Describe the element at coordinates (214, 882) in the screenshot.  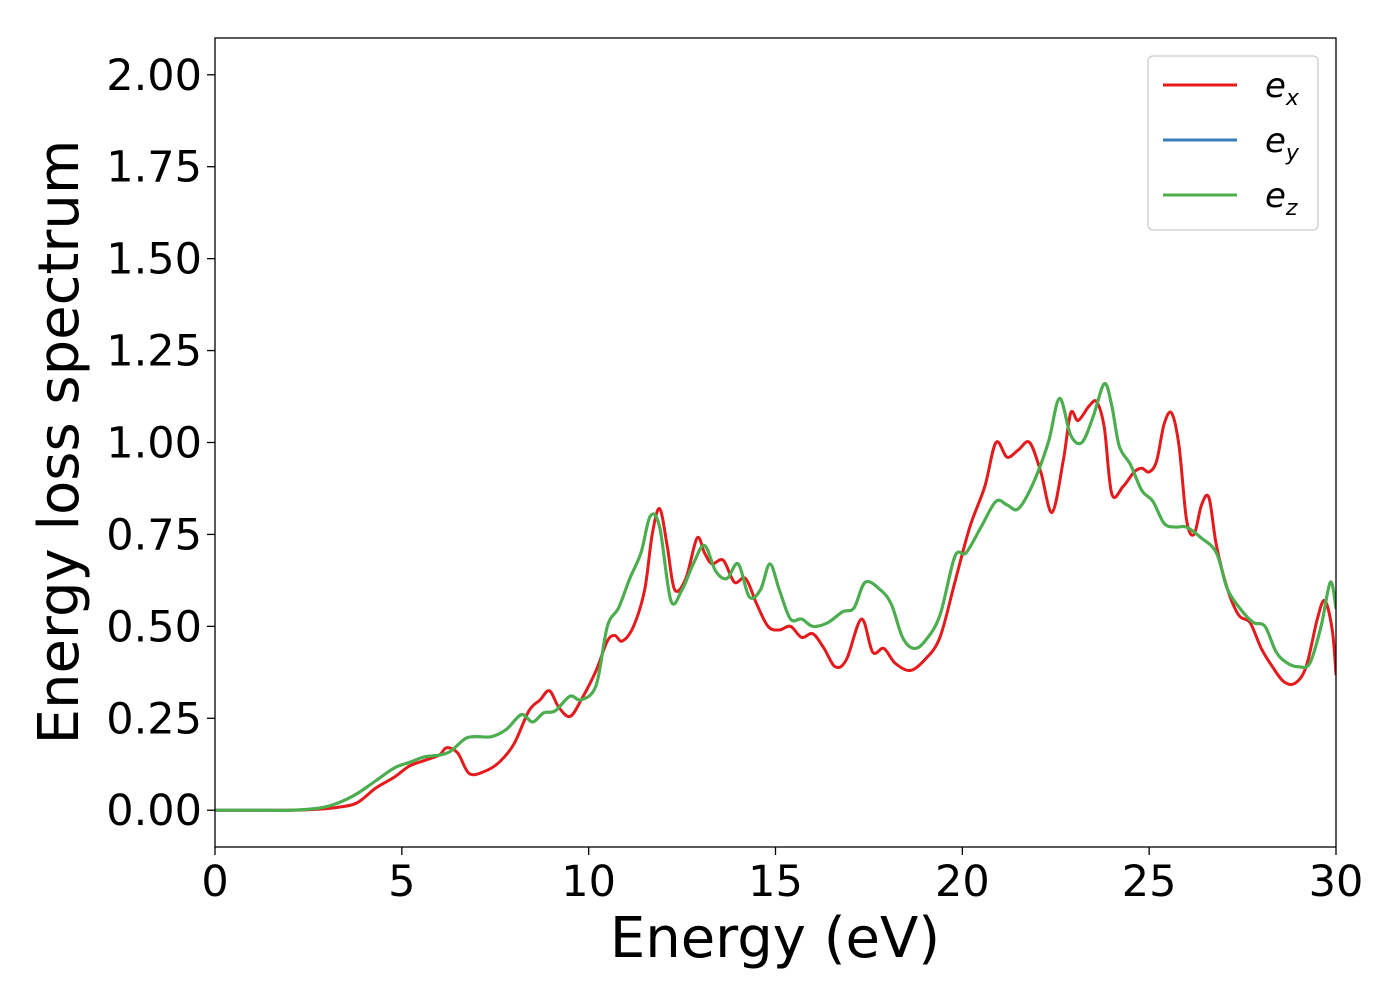
I see `x-tick-label: 0` at that location.